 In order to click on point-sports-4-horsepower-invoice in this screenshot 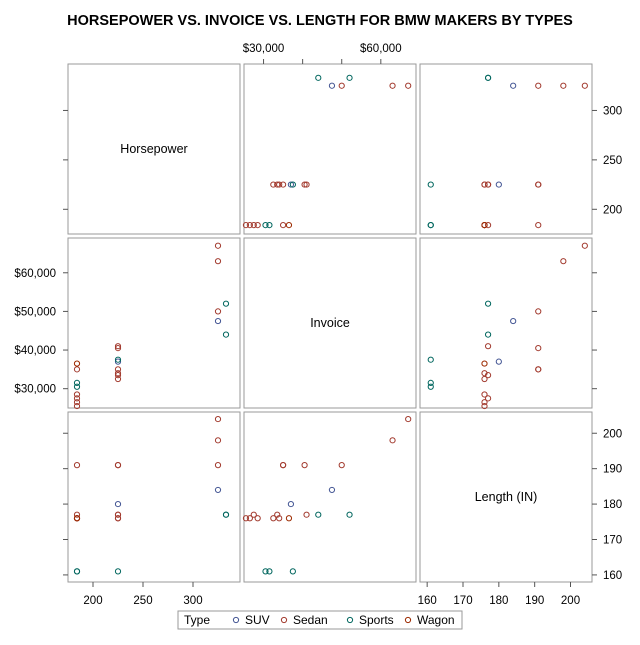, I will do `click(349, 77)`.